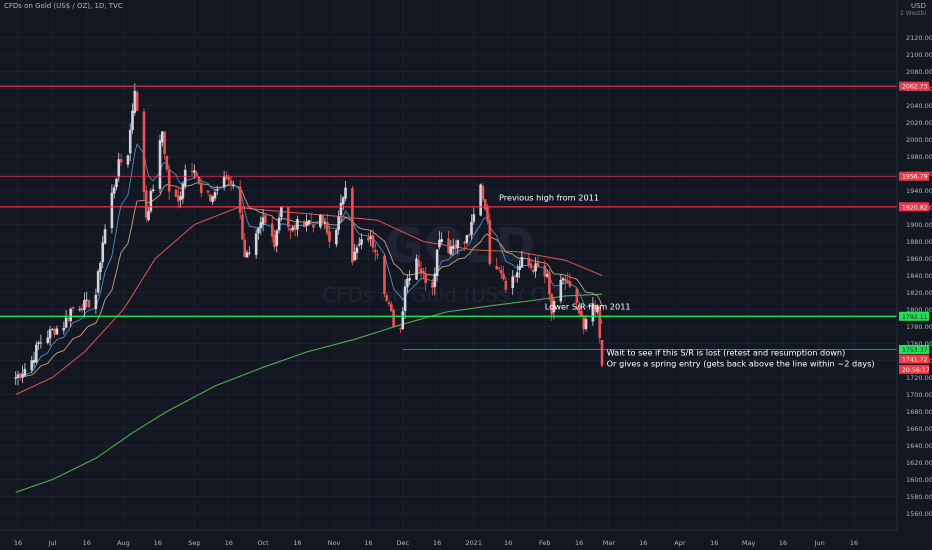 The width and height of the screenshot is (932, 550). I want to click on time-tick-label: May, so click(749, 543).